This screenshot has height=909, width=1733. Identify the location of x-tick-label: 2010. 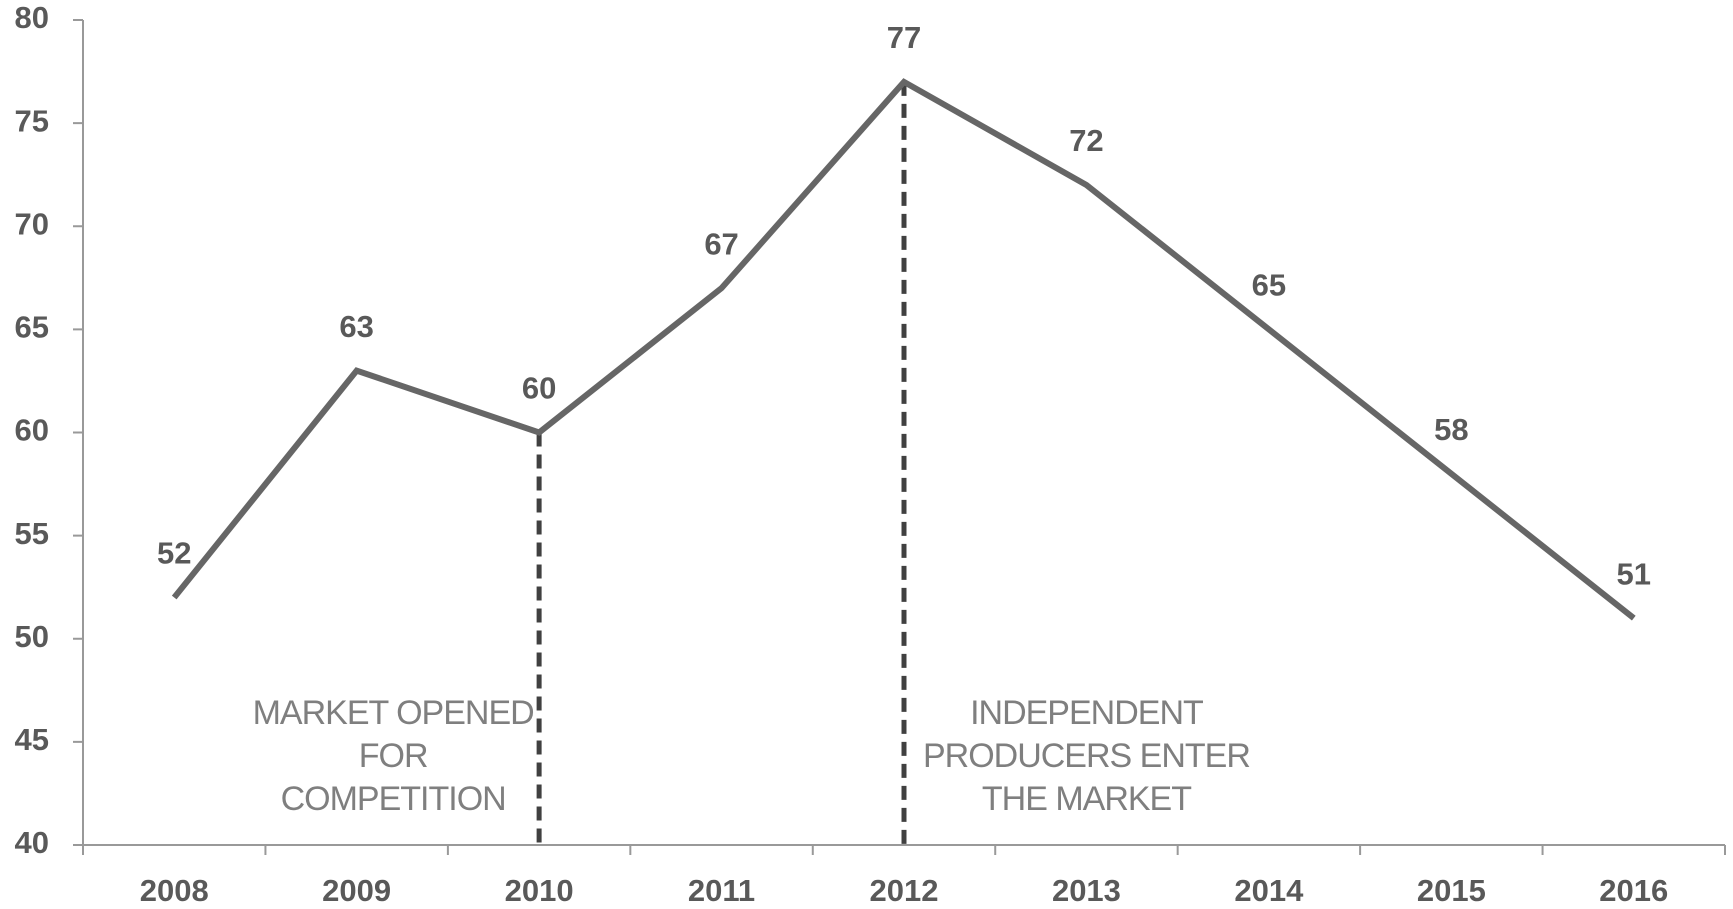
(539, 890).